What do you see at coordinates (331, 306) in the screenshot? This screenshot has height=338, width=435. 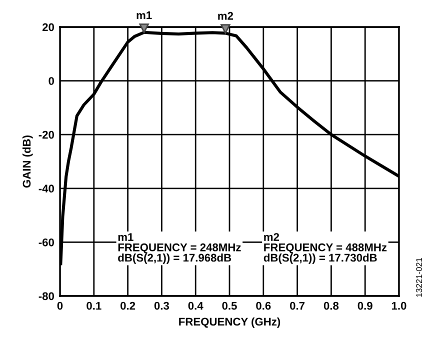 I see `x-tick-label: 0.8` at bounding box center [331, 306].